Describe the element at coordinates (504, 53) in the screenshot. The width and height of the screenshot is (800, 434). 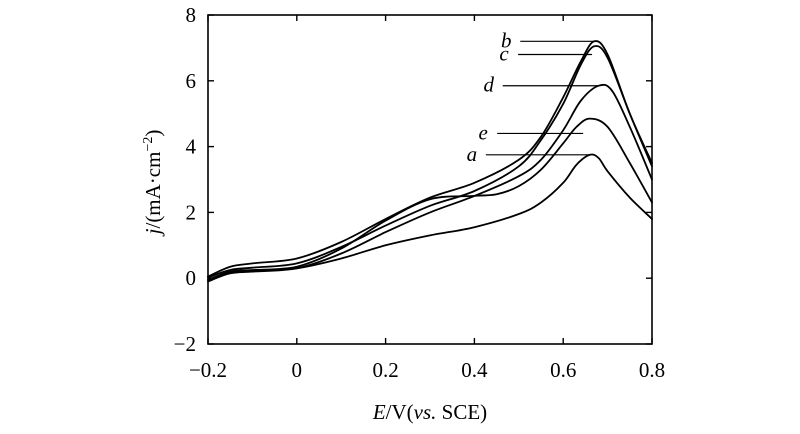
I see `curve-label-c: c` at that location.